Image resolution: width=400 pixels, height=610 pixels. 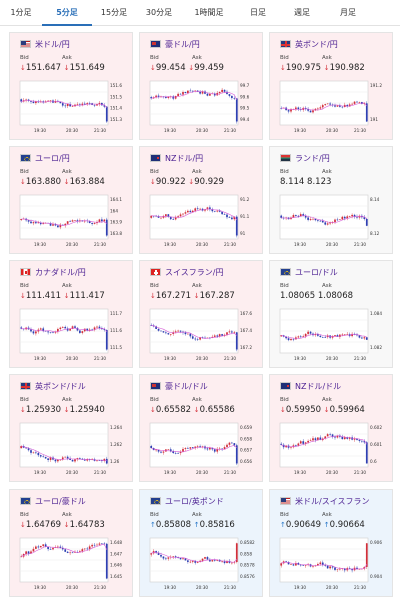 What do you see at coordinates (376, 576) in the screenshot?
I see `y-tick-label: 0.904` at bounding box center [376, 576].